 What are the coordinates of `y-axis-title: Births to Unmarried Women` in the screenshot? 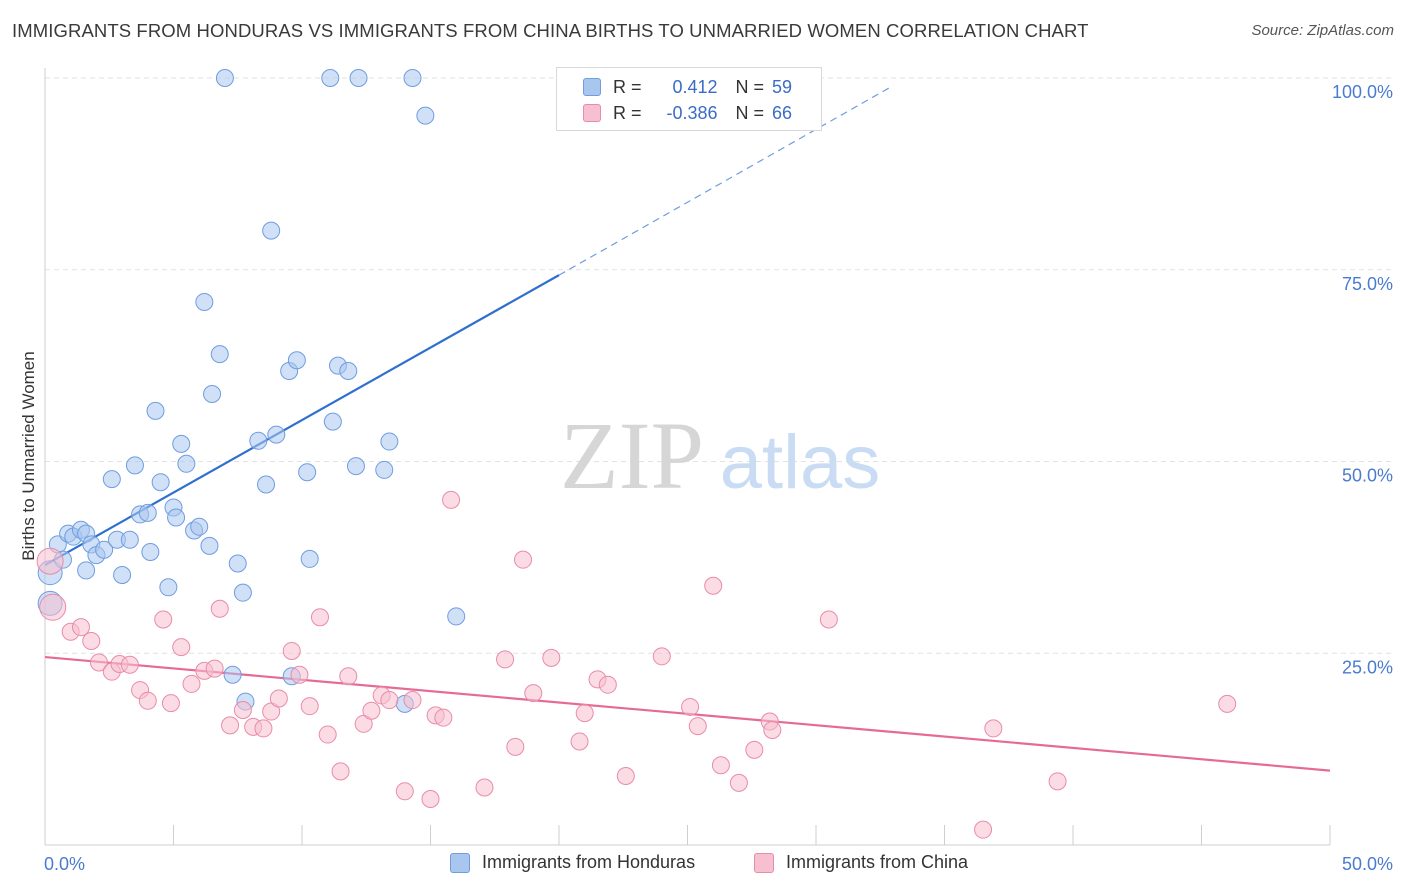 It's located at (28, 455).